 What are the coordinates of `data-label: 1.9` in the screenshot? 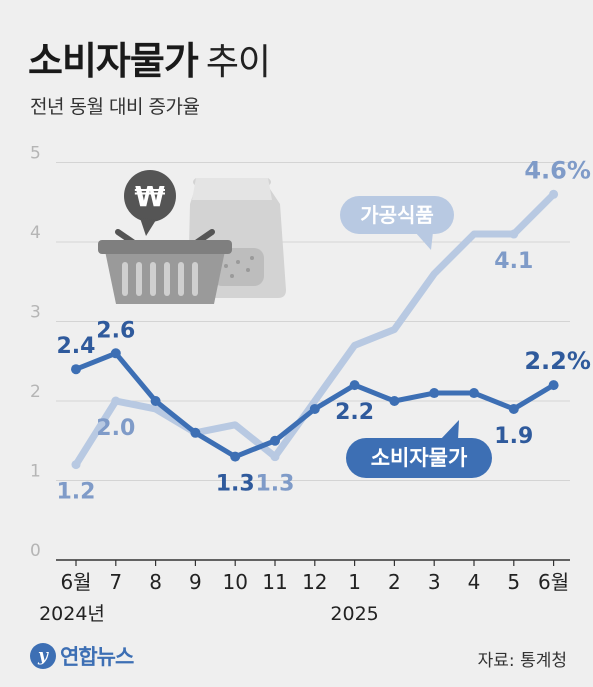 It's located at (513, 436).